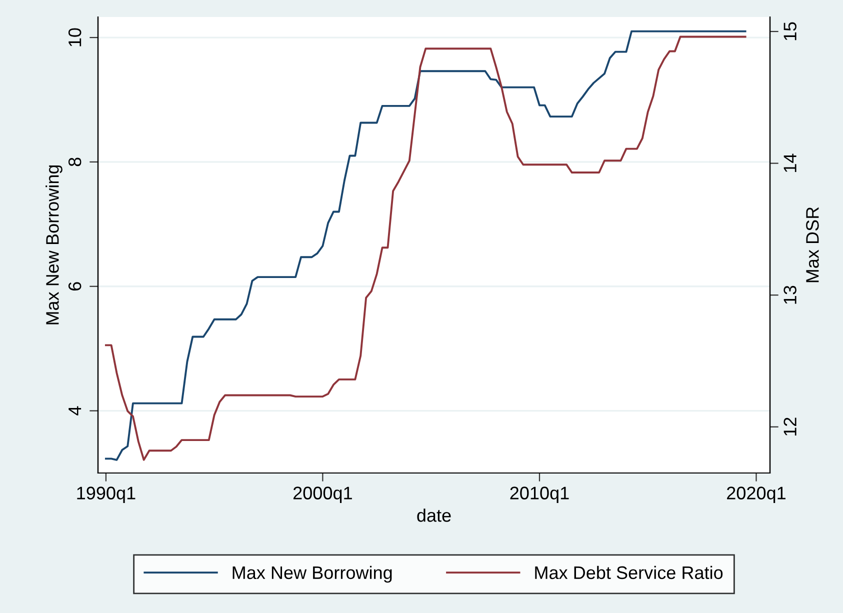 The height and width of the screenshot is (613, 843). Describe the element at coordinates (75, 37) in the screenshot. I see `y-tick-label: 10` at that location.